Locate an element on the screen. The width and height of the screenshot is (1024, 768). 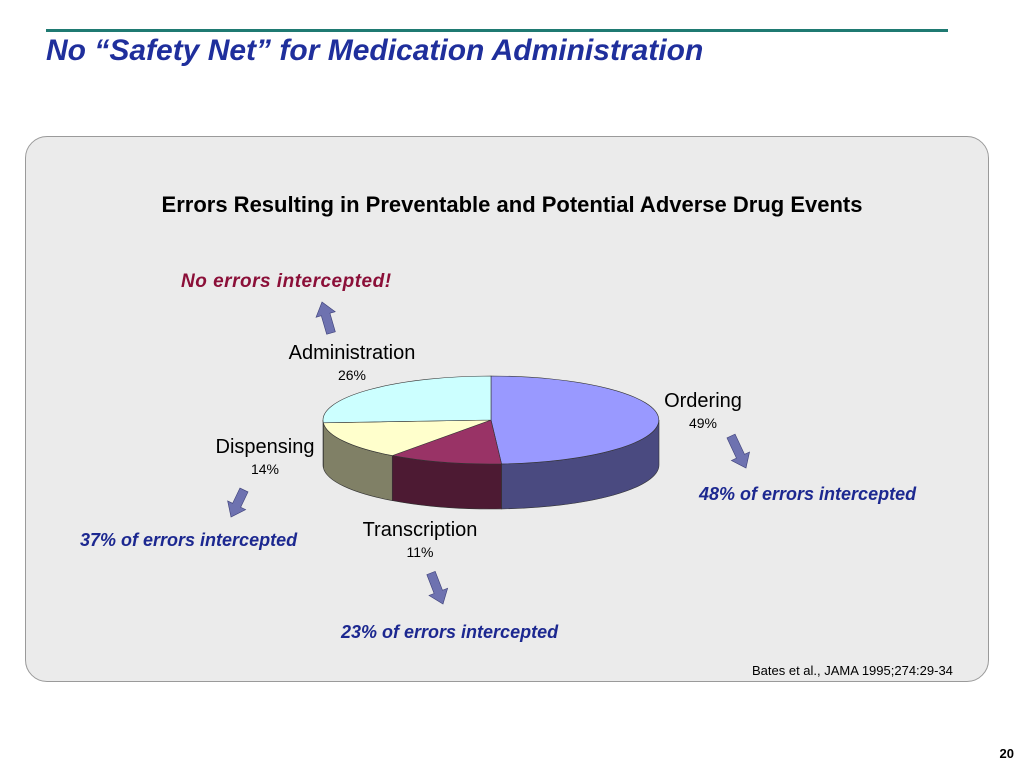
administration-callout: No errors intercepted! is located at coordinates (286, 281).